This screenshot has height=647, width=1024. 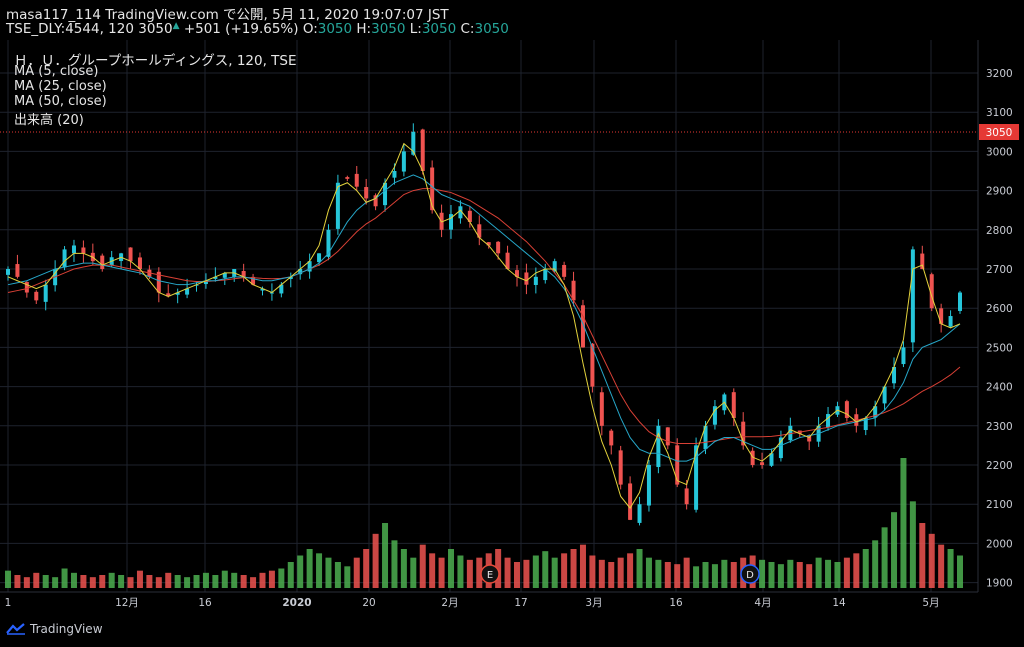 I want to click on legend-volume: 出来高 (20), so click(x=49, y=120).